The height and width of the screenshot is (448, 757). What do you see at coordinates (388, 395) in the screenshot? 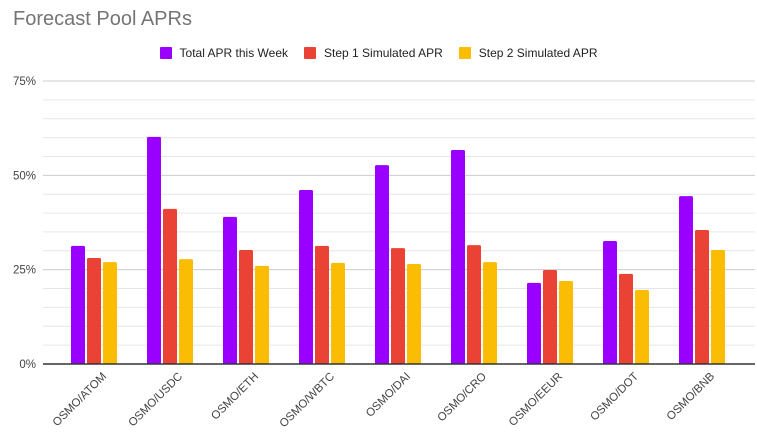
I see `x-tick-label: OSMO/DAI` at bounding box center [388, 395].